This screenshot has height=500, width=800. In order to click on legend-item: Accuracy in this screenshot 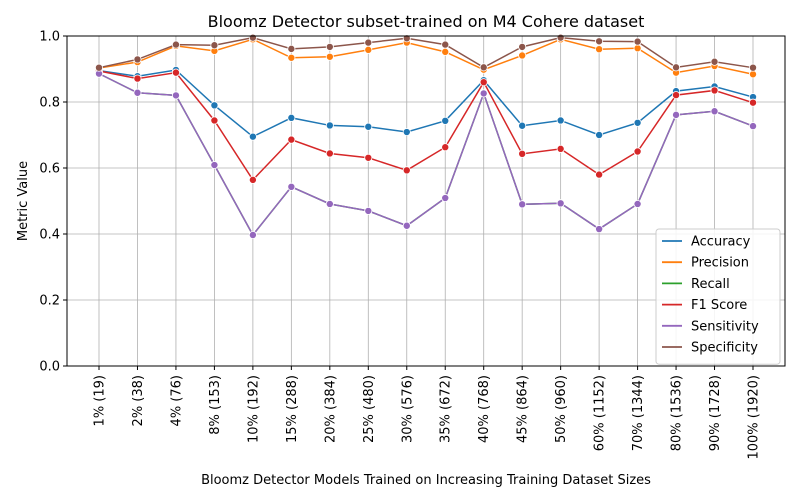, I will do `click(706, 242)`.